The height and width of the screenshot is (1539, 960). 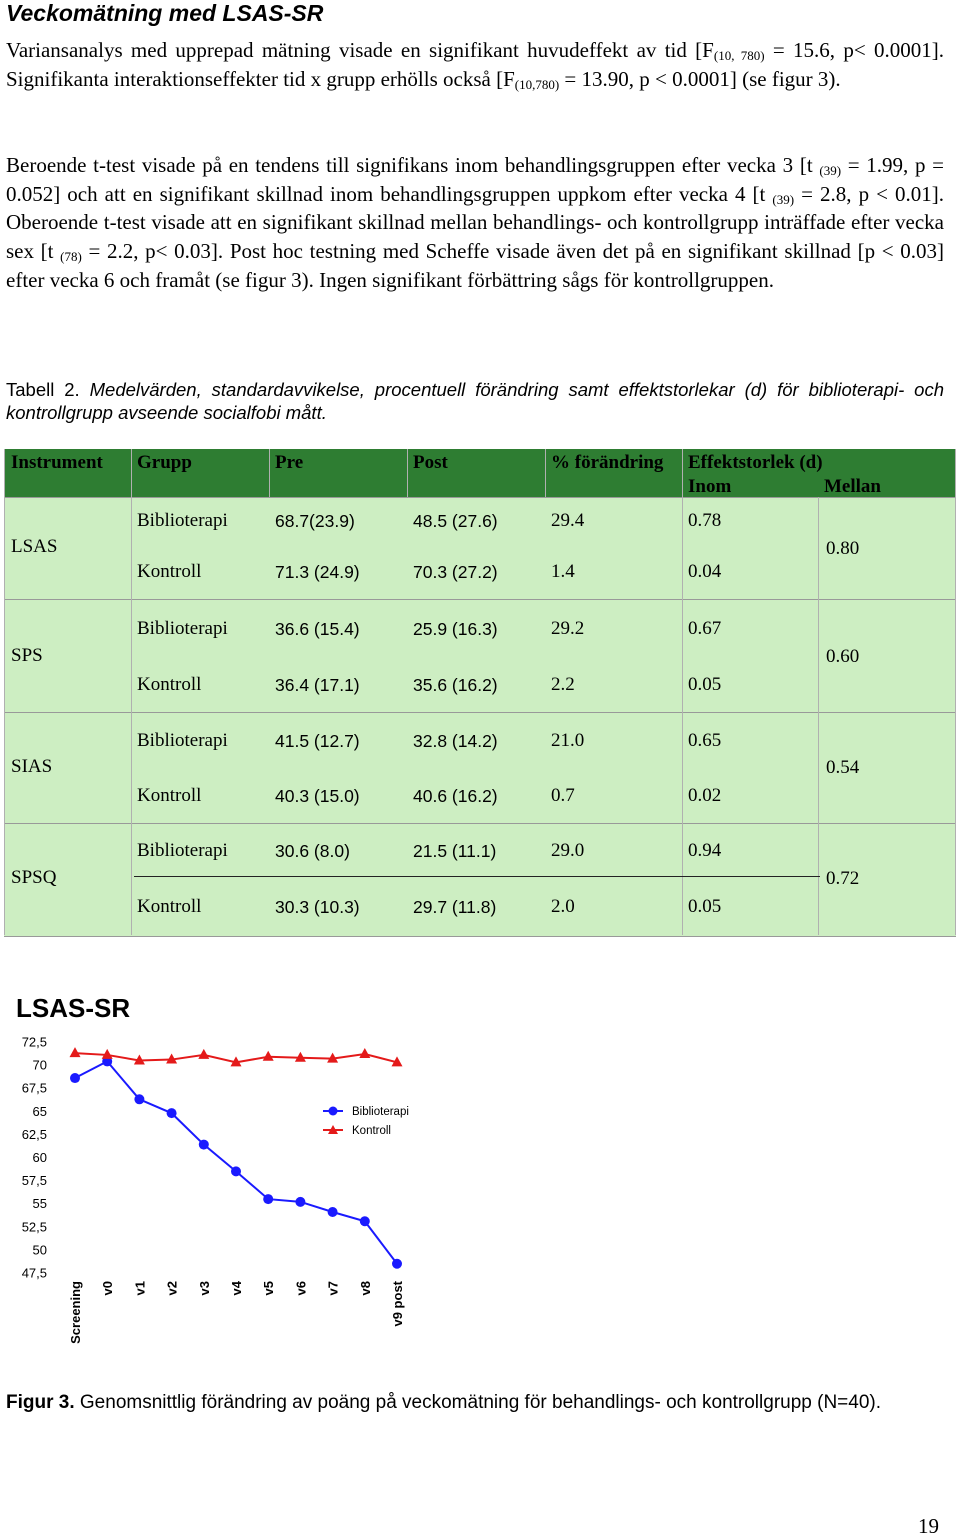 I want to click on chart-title: LSAS-SR, so click(x=73, y=1008).